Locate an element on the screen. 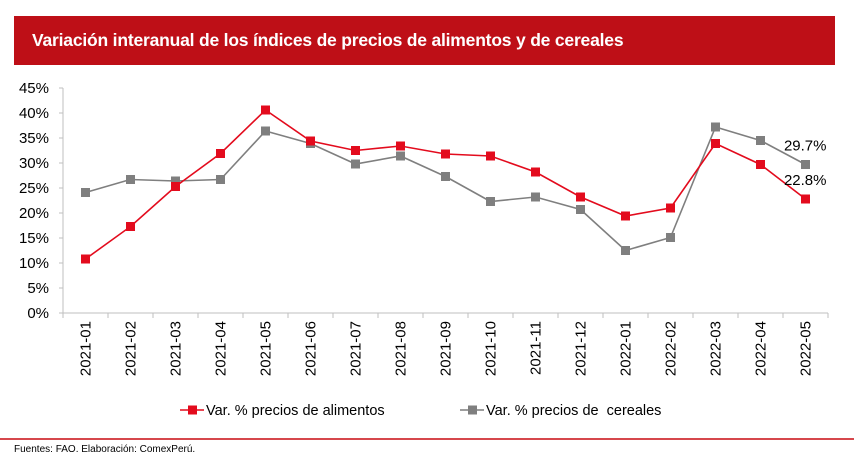 The height and width of the screenshot is (473, 854). legend-label: Var. % precios de alimentos is located at coordinates (295, 411).